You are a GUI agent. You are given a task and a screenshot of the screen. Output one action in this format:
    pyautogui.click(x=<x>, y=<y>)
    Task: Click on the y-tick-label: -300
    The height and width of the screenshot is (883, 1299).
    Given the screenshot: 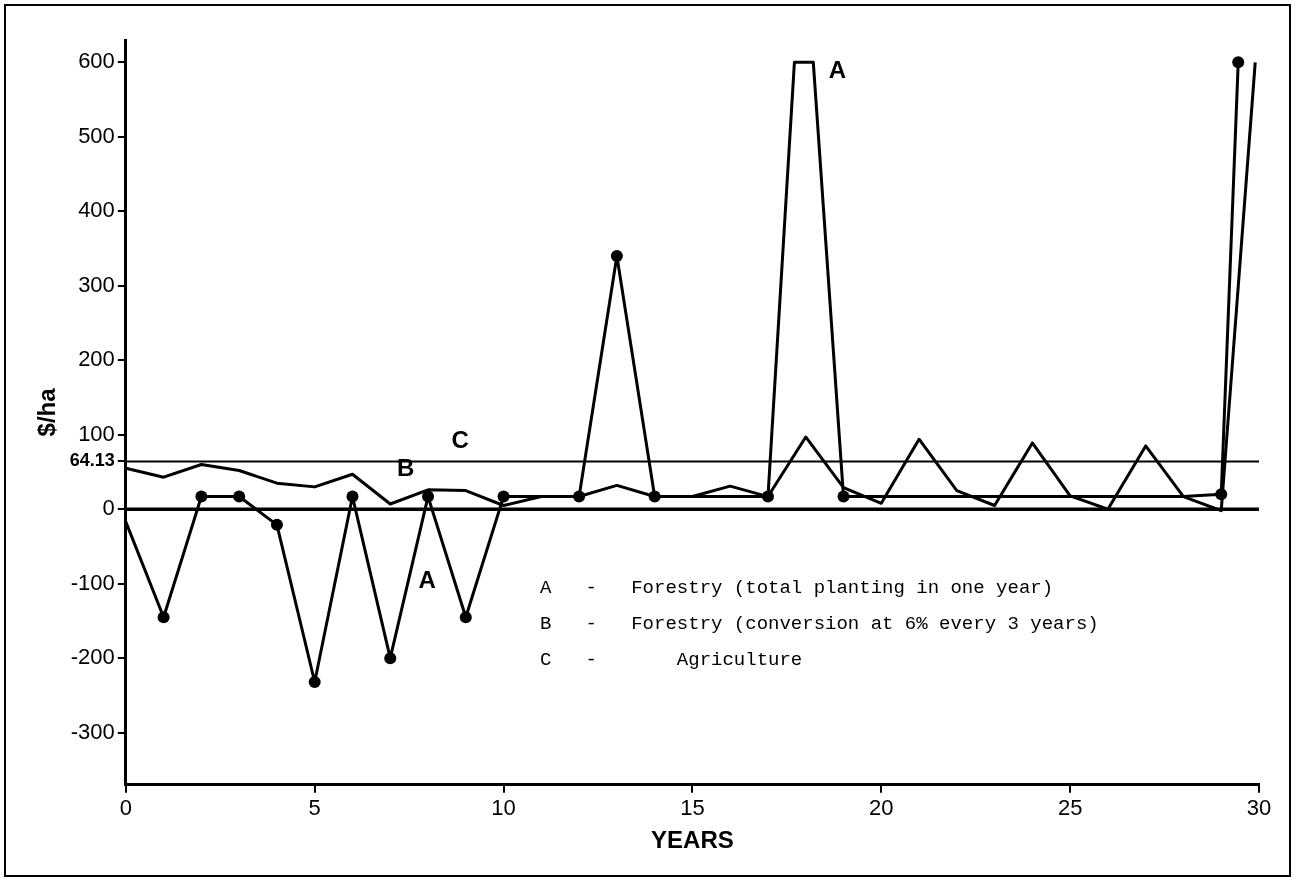 What is the action you would take?
    pyautogui.click(x=92, y=731)
    